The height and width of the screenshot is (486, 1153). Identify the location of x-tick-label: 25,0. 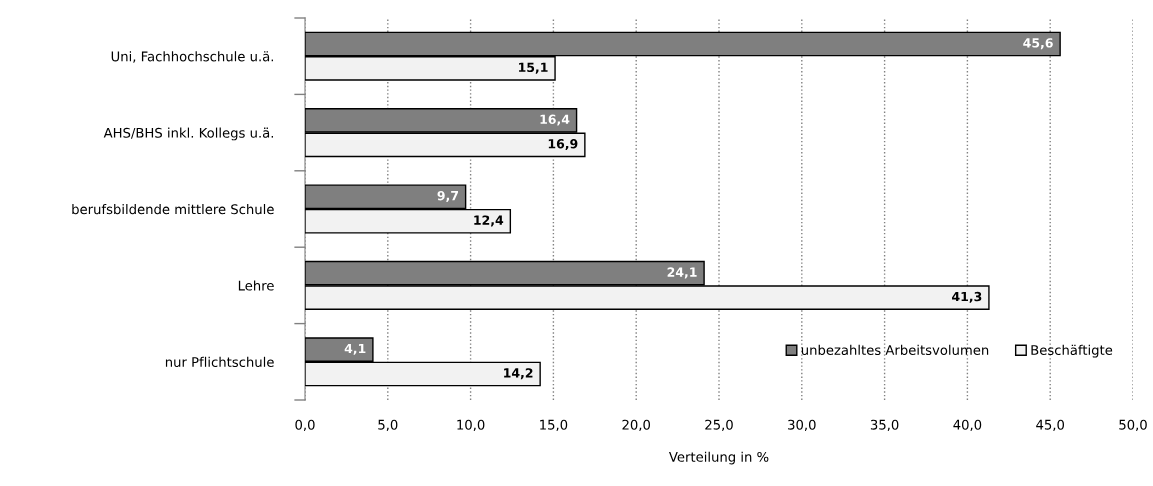
(719, 425).